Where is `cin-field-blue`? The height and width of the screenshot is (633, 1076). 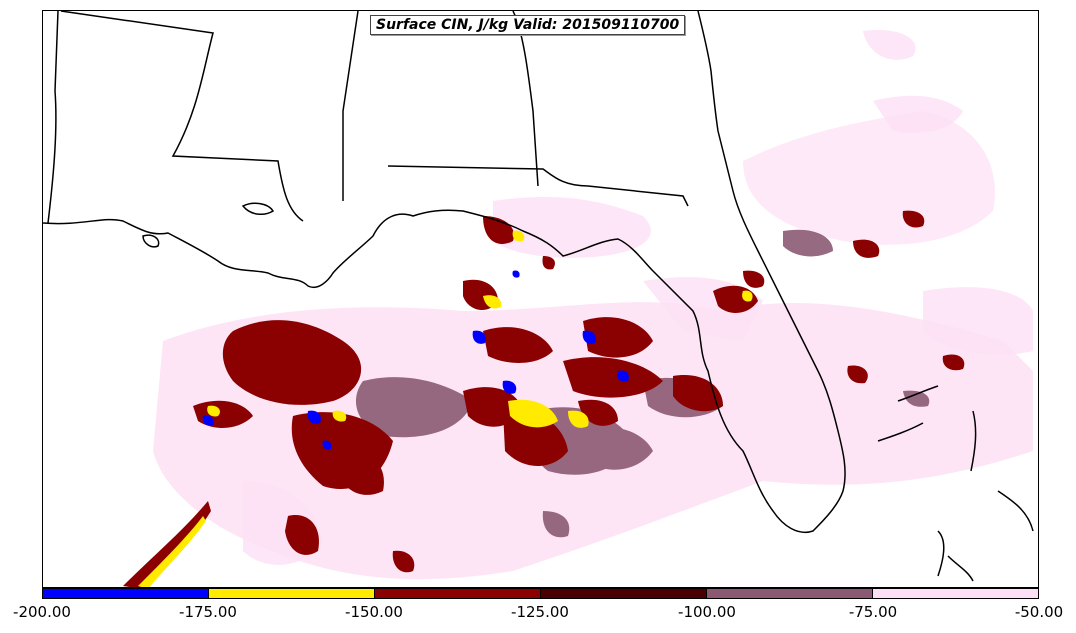 cin-field-blue is located at coordinates (415, 360).